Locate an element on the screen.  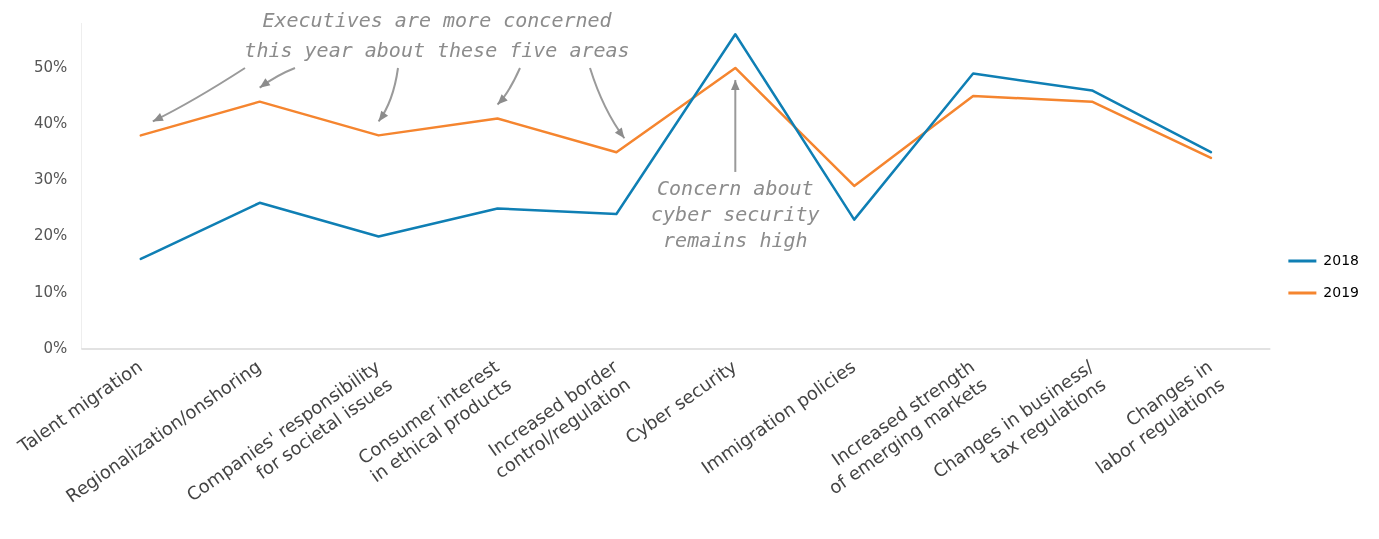
legend-label: 2019 is located at coordinates (1341, 291).